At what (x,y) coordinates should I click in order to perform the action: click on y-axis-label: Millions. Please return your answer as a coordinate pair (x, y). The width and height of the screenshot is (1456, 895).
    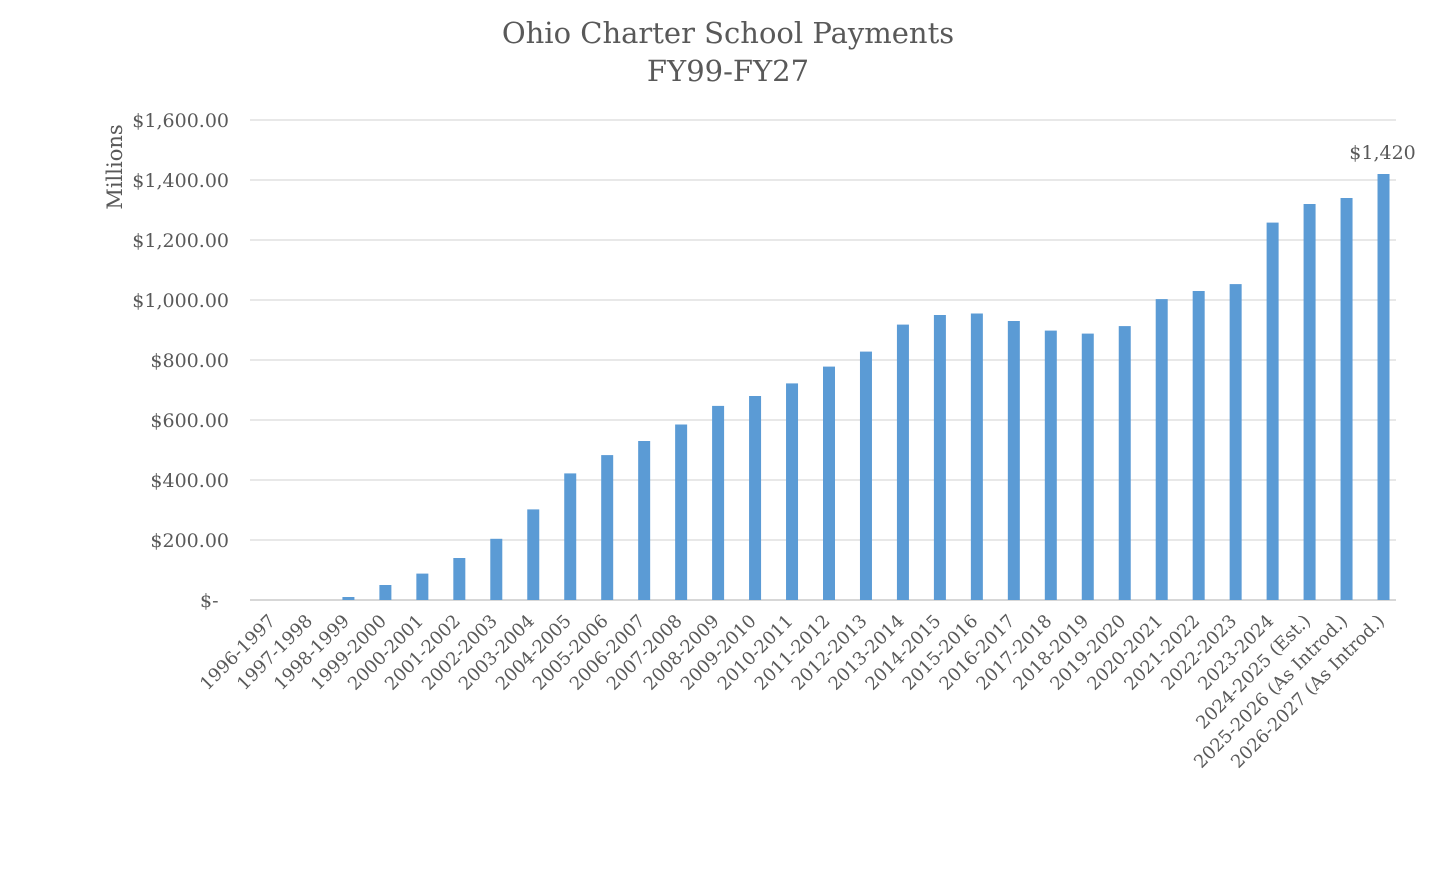
    Looking at the image, I should click on (115, 166).